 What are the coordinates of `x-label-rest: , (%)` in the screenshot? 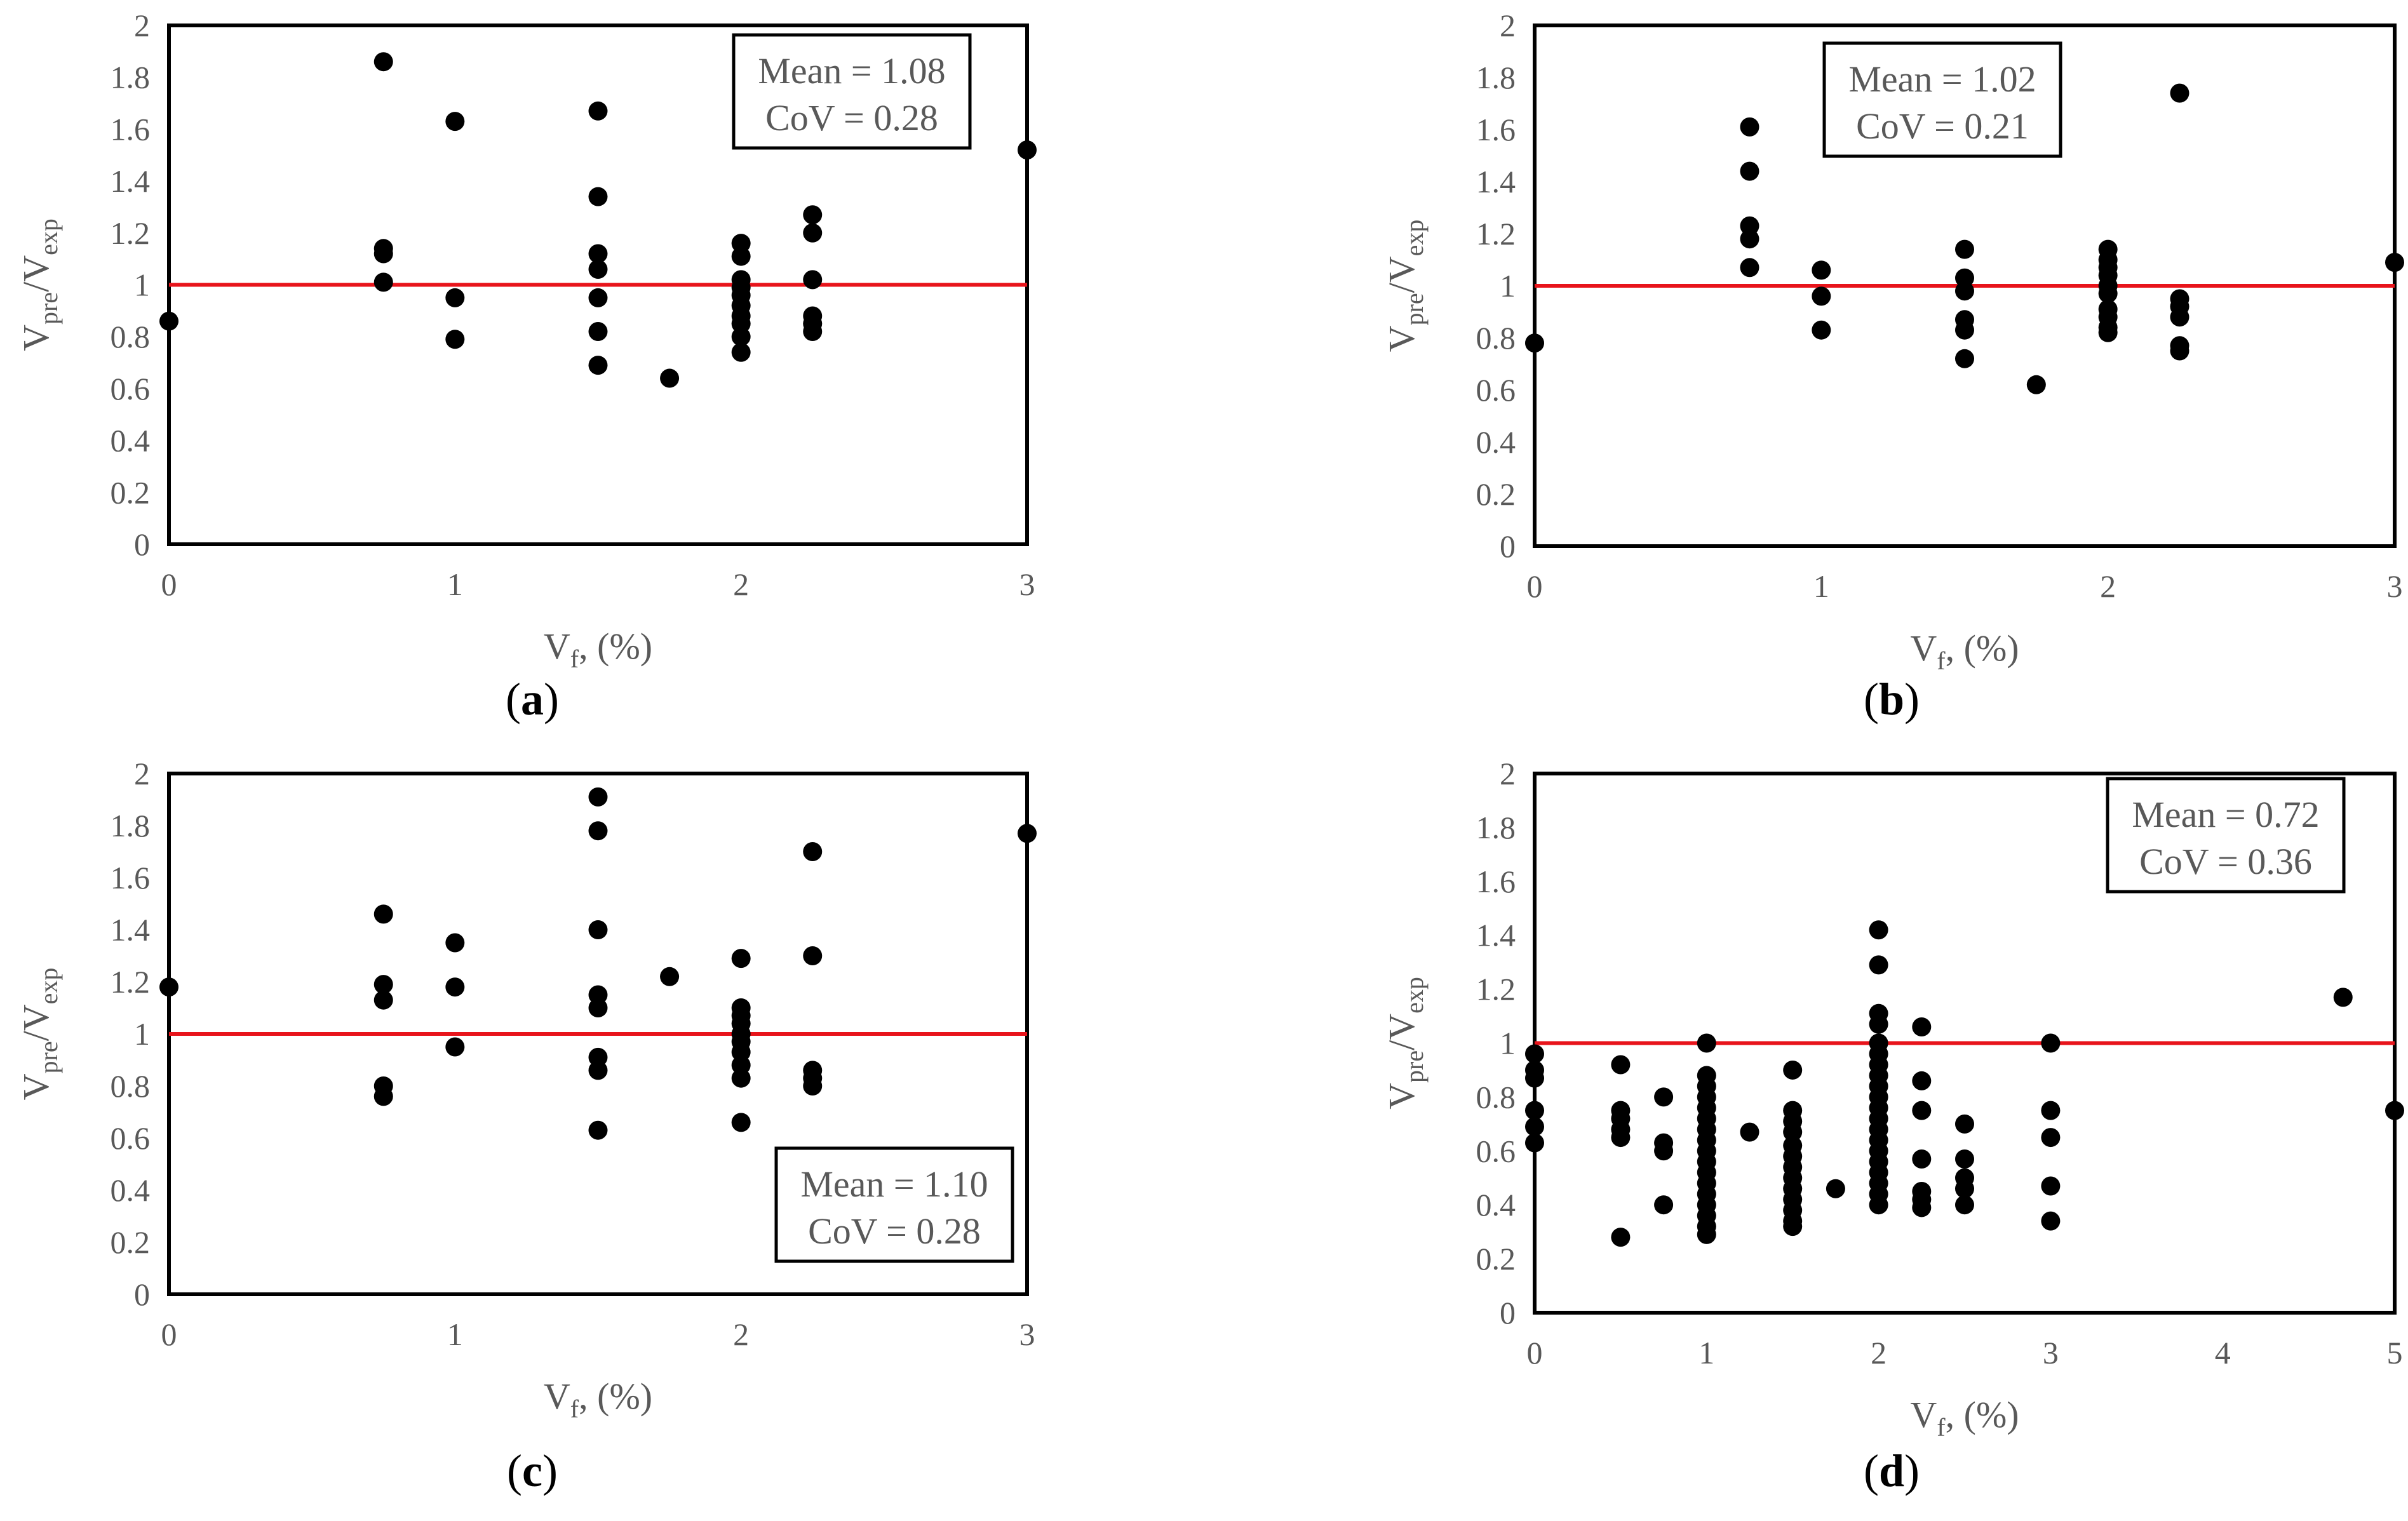 It's located at (1982, 648).